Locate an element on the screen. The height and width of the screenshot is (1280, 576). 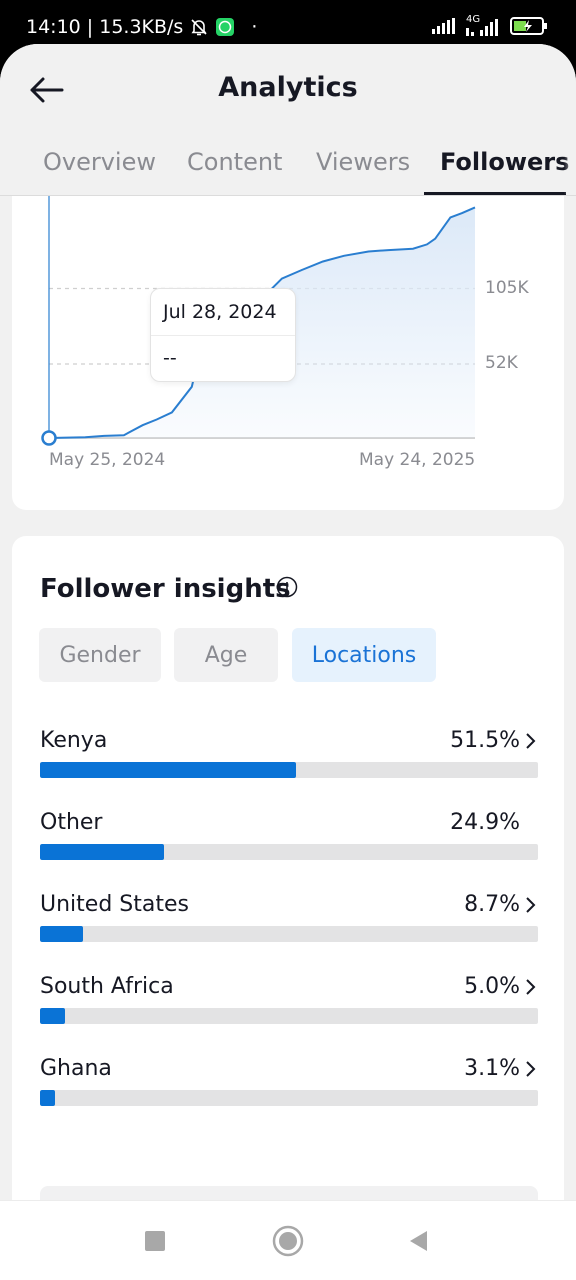
location-name: Other is located at coordinates (71, 822).